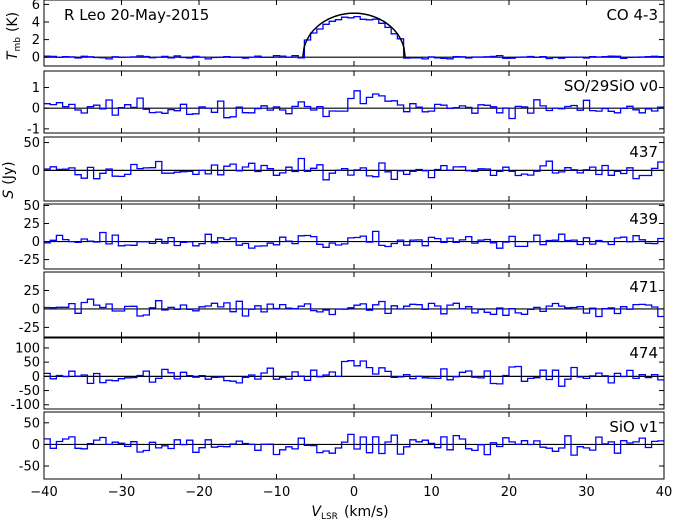  I want to click on fit-curve, so click(354, 35).